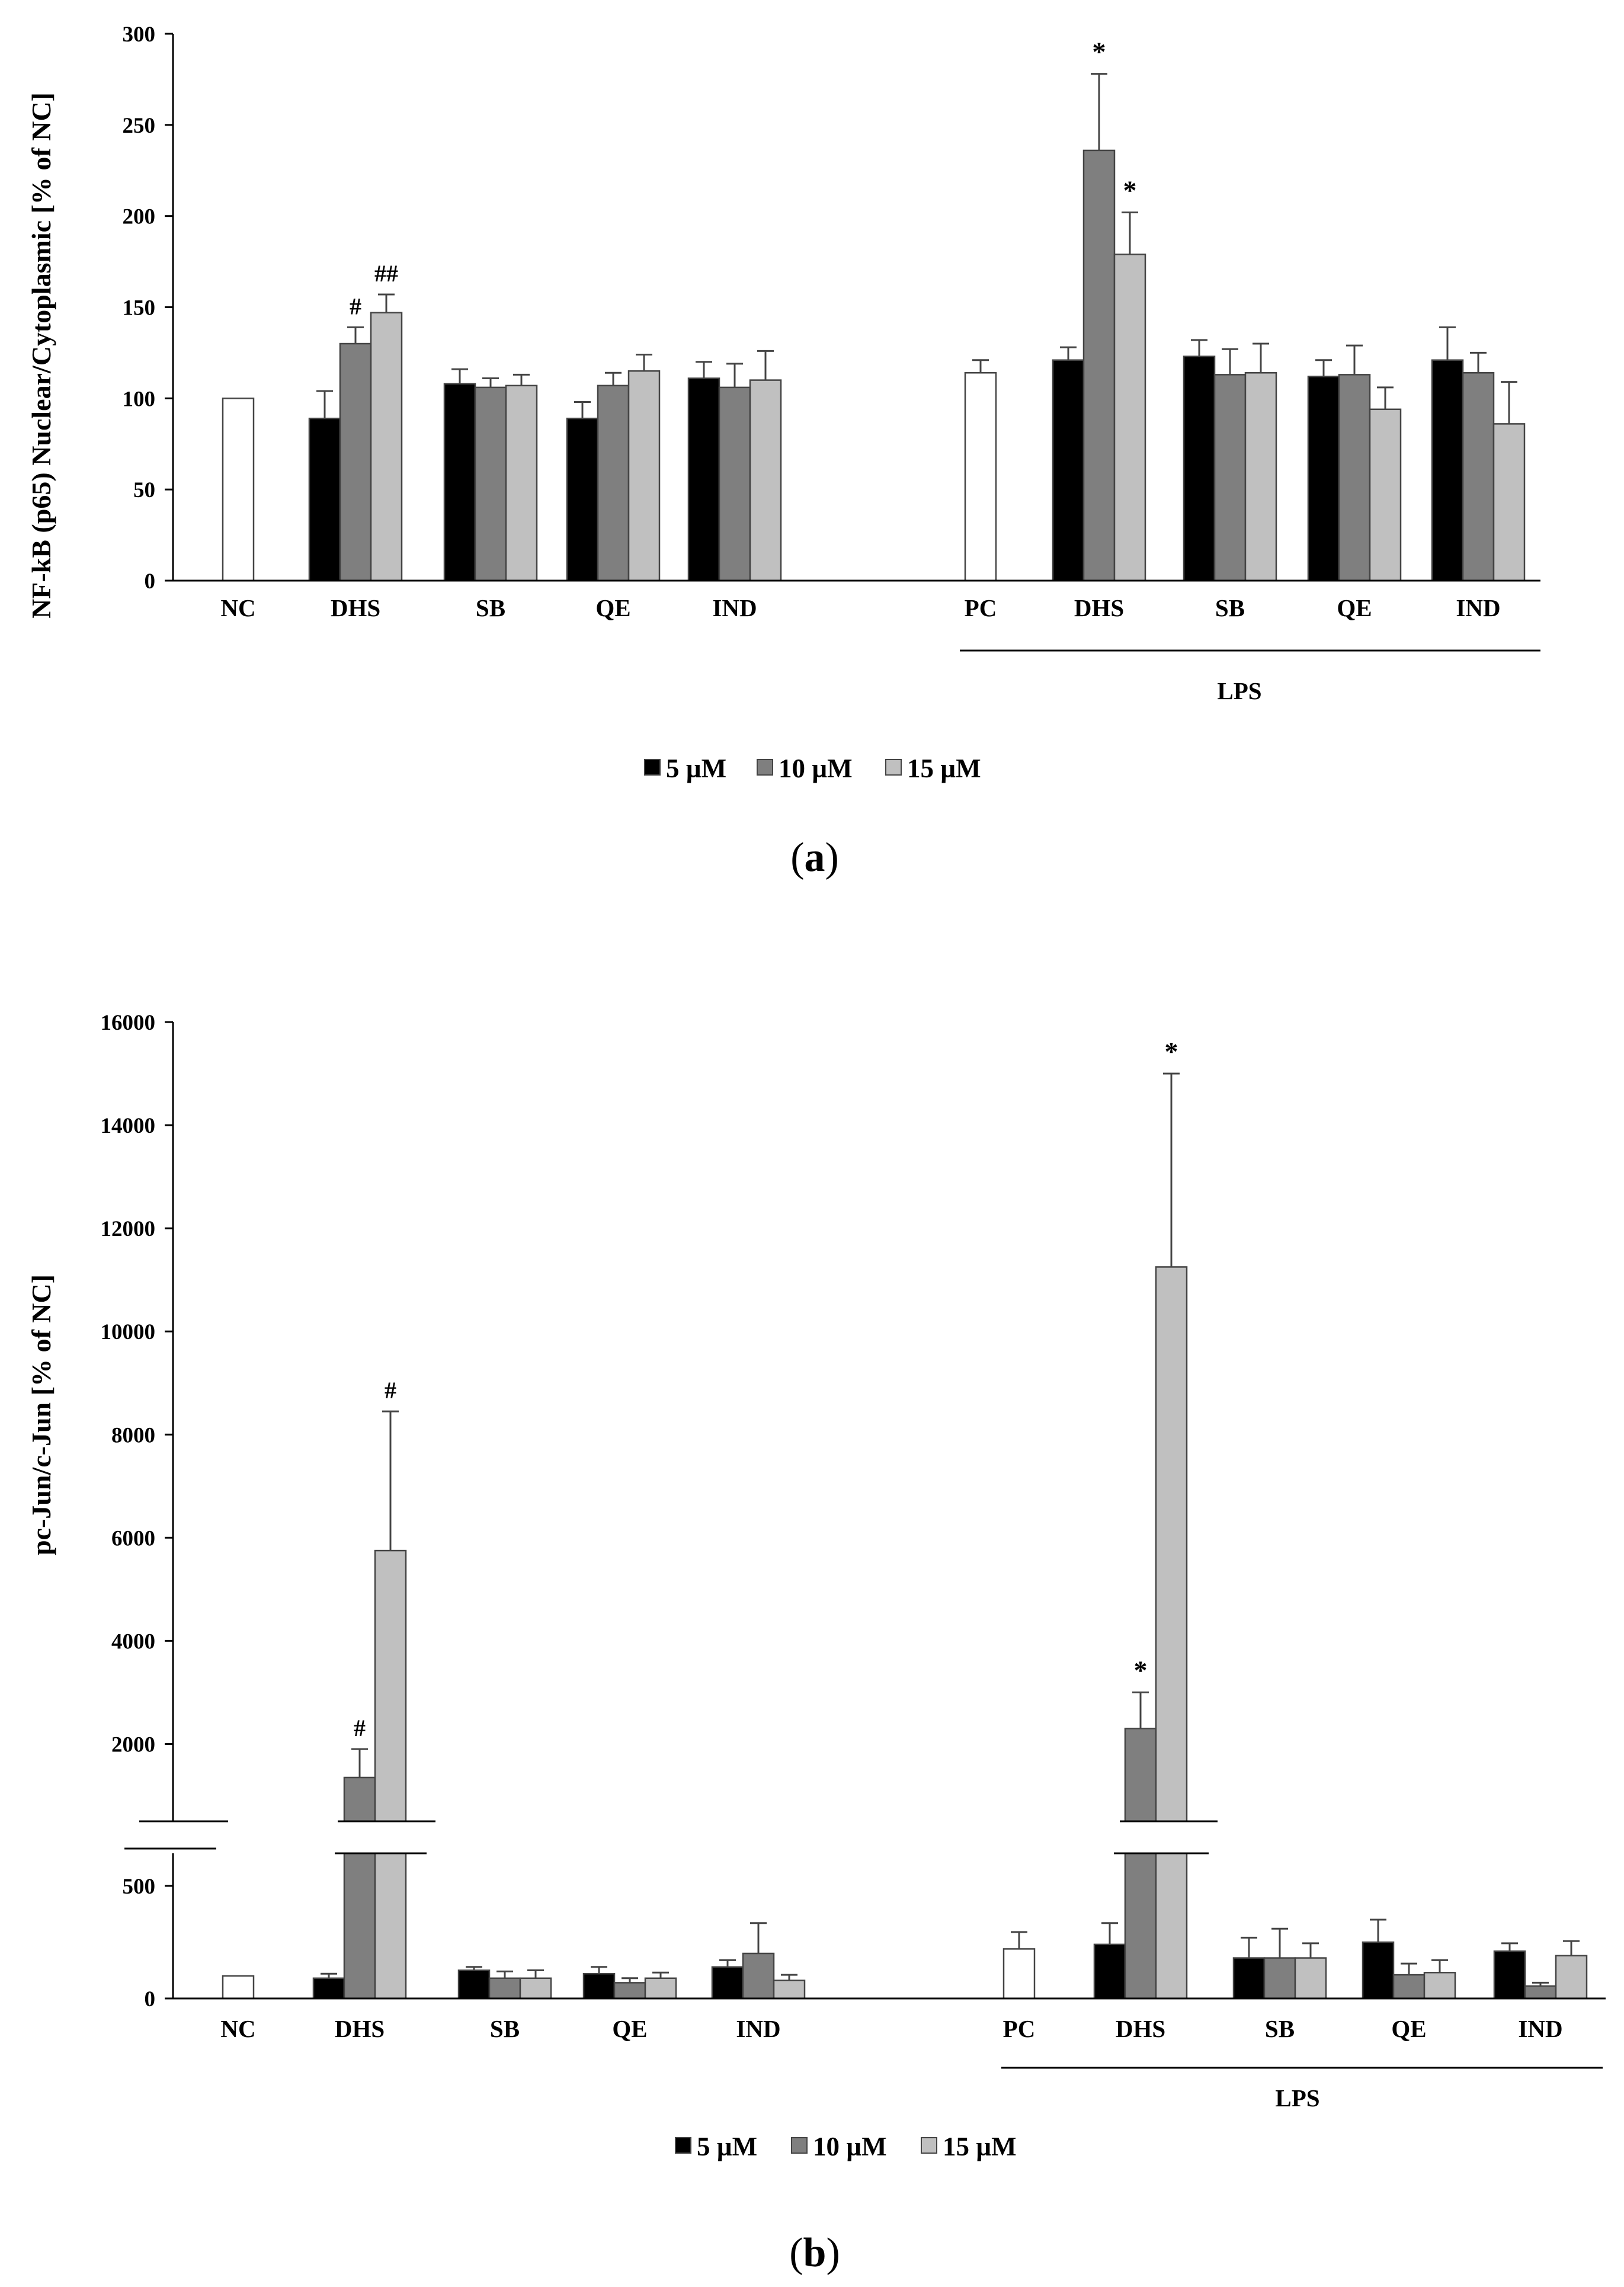 This screenshot has width=1624, height=2287. I want to click on panel-a-significance-mark: *, so click(1099, 52).